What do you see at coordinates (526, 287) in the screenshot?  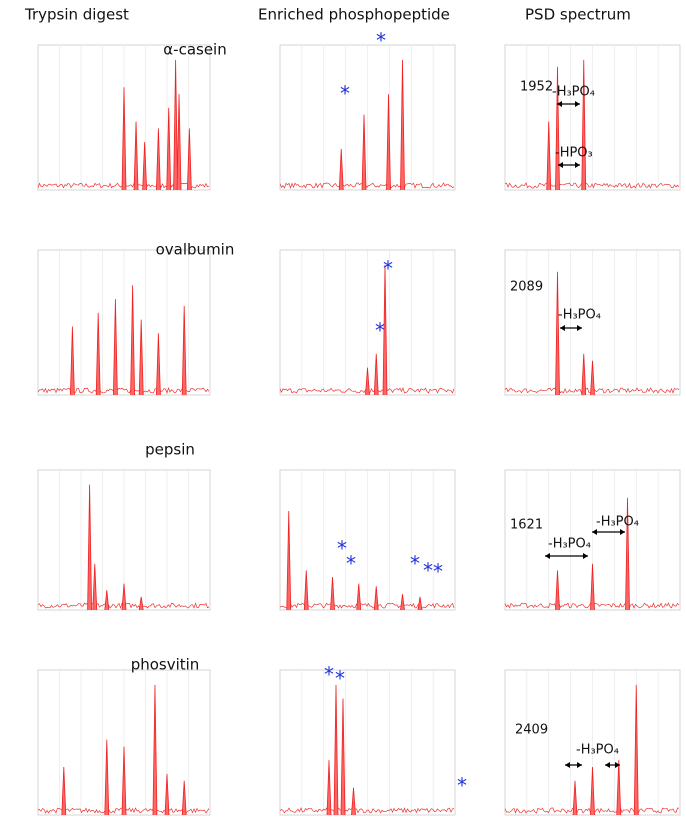 I see `precursor-mass: 2089` at bounding box center [526, 287].